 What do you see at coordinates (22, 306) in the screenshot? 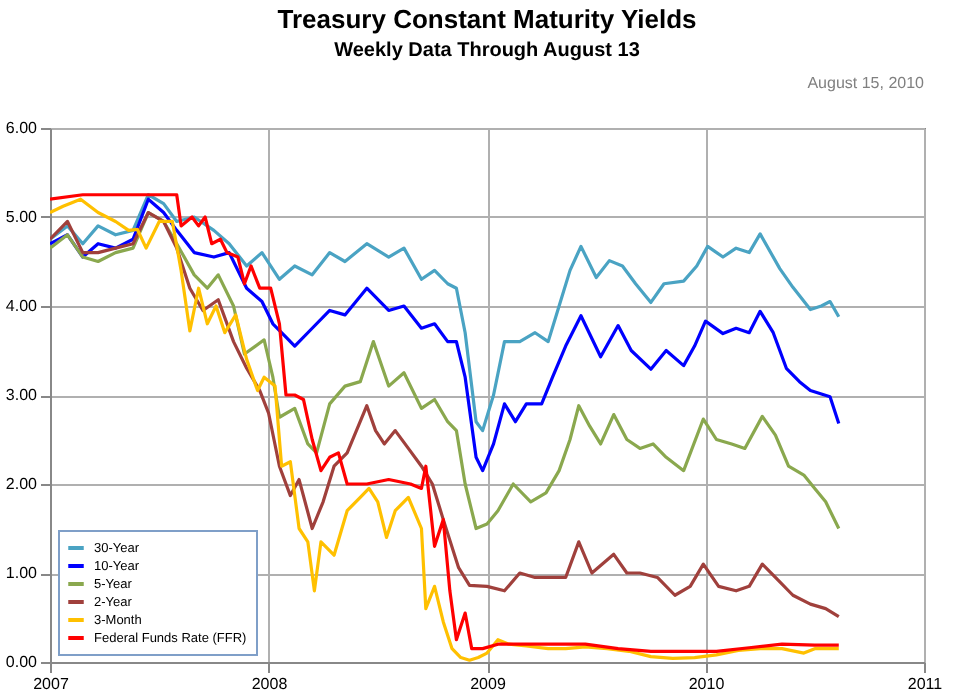
I see `y-tick-label: 4.00` at bounding box center [22, 306].